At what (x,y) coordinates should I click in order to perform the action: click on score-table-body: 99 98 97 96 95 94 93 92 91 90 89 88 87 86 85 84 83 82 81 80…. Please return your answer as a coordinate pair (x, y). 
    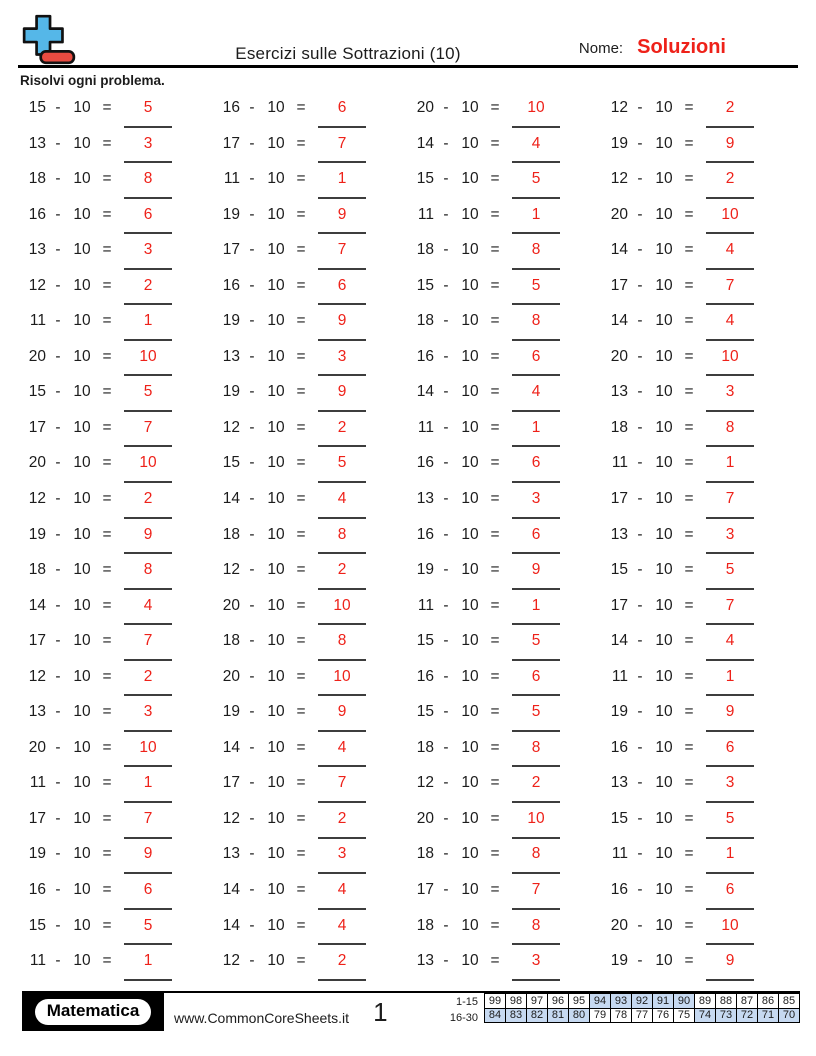
    Looking at the image, I should click on (642, 1008).